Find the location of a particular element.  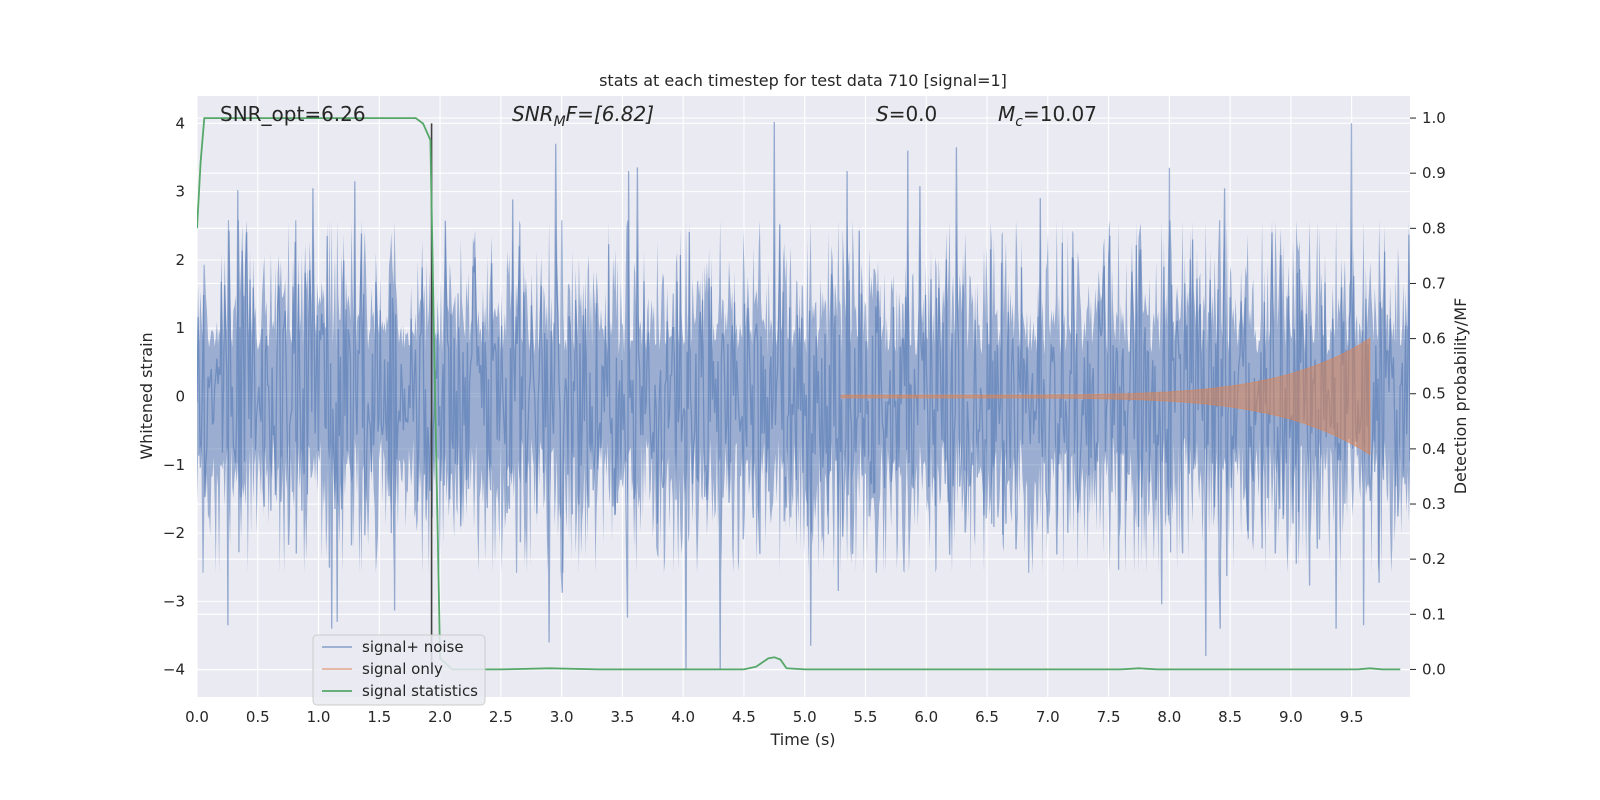

x-axis-label: Time (s) is located at coordinates (802, 739).